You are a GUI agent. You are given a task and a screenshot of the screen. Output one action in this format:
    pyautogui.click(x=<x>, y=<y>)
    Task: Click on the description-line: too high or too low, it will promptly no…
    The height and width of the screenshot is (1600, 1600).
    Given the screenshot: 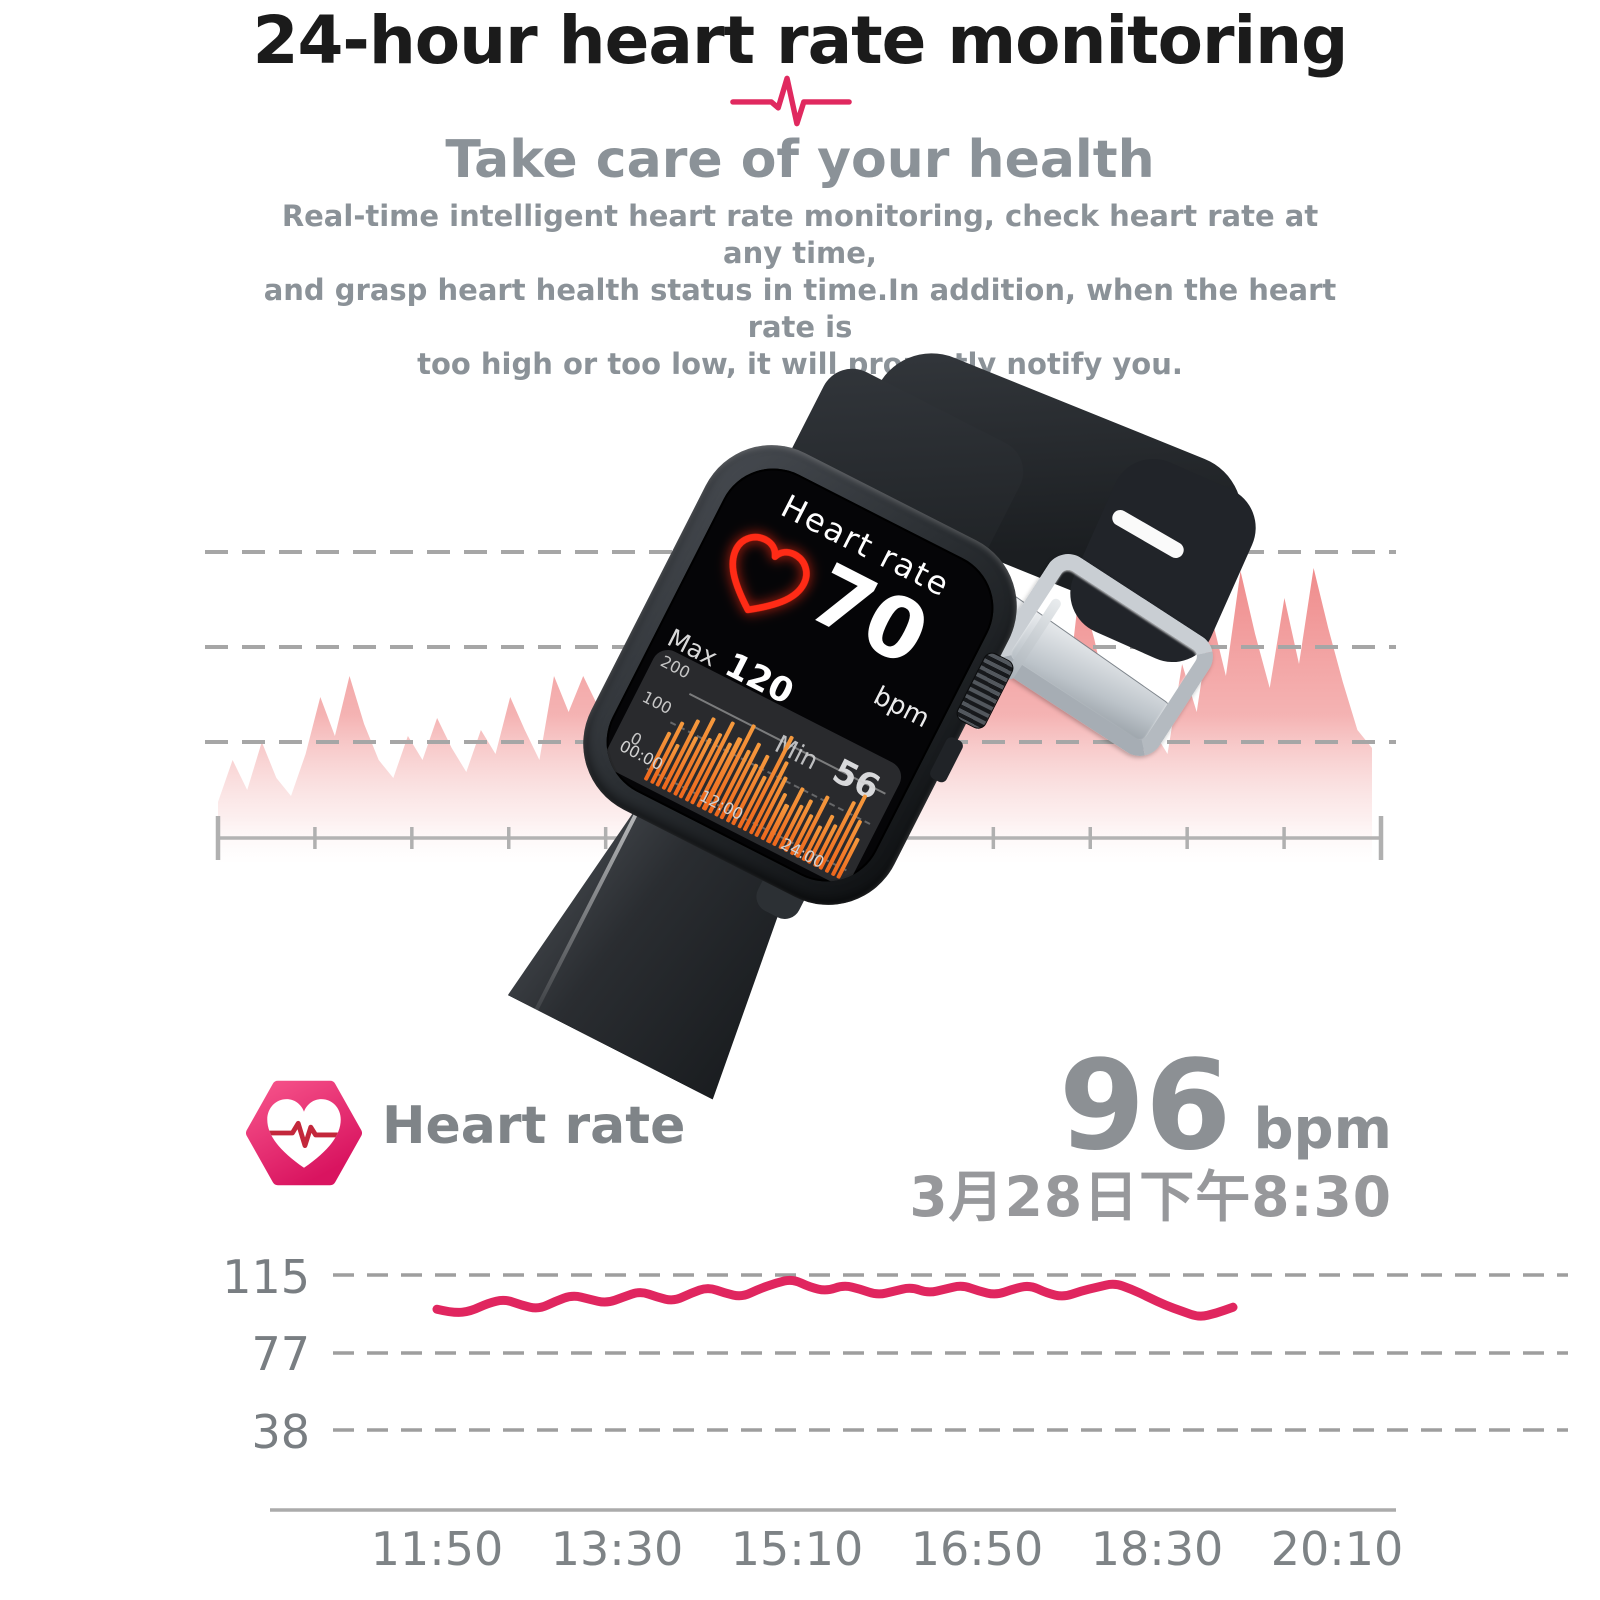 What is the action you would take?
    pyautogui.click(x=800, y=364)
    